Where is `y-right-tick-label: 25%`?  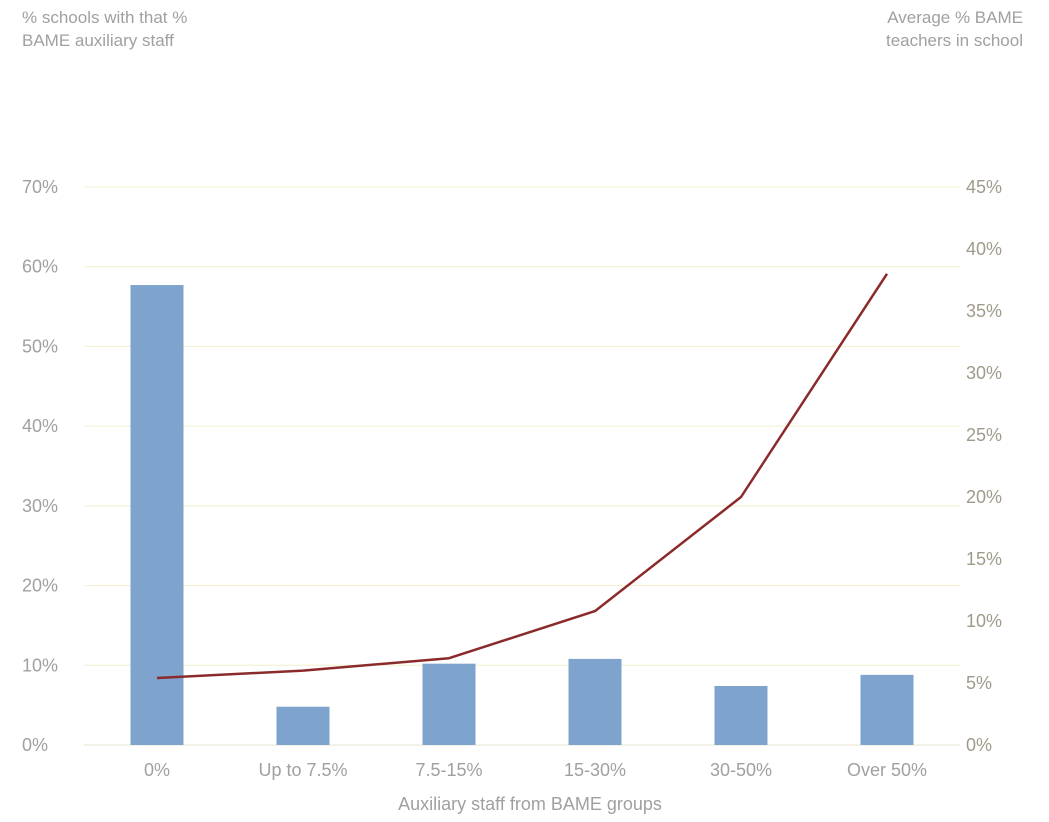
y-right-tick-label: 25% is located at coordinates (984, 435).